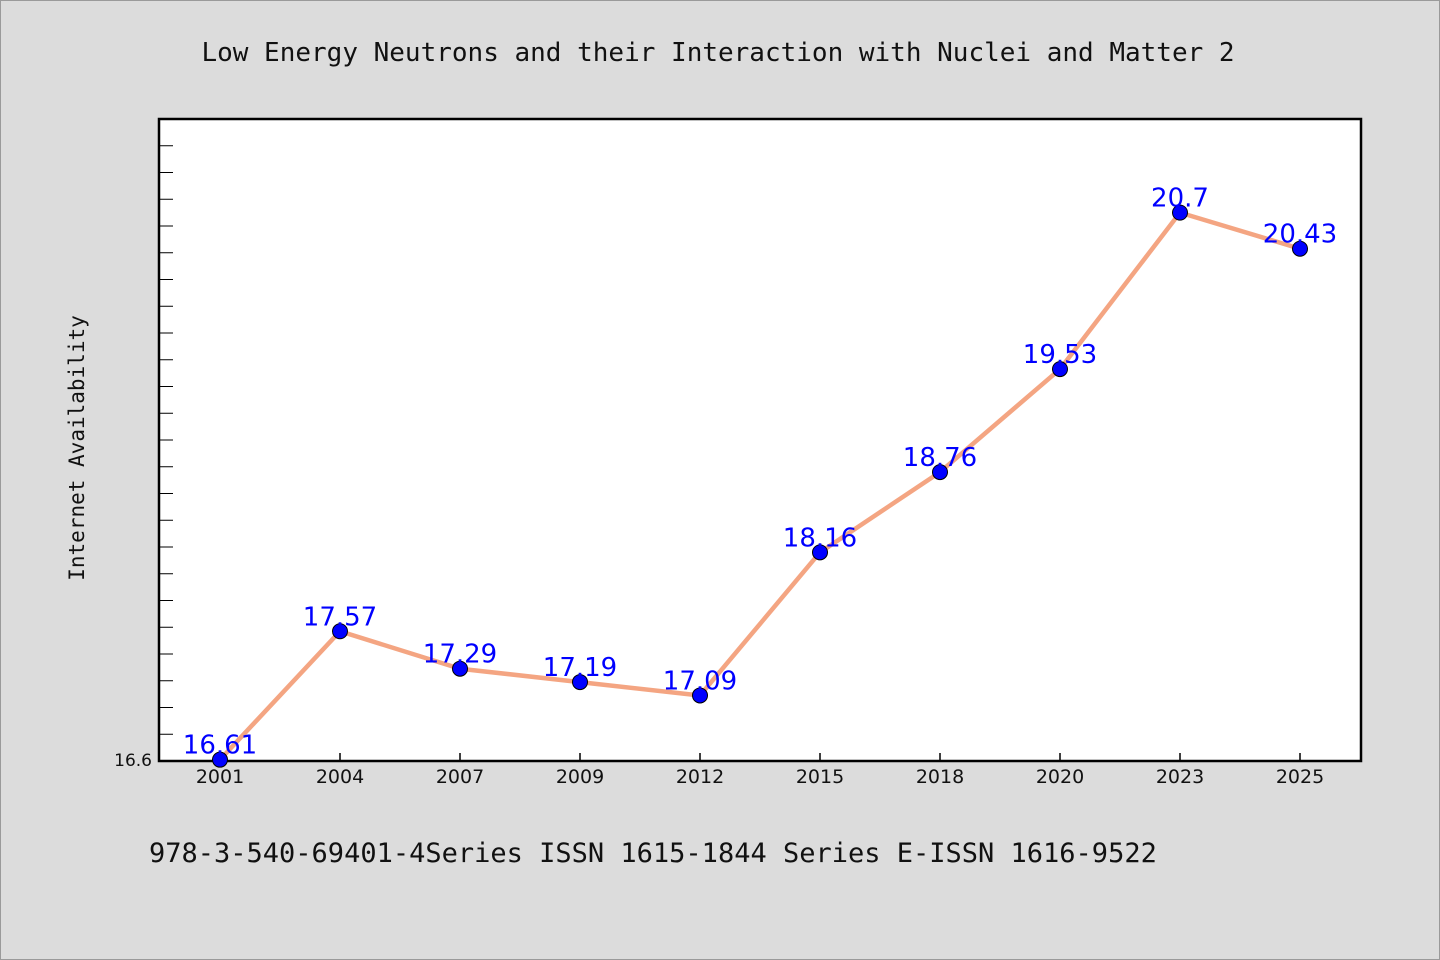 The height and width of the screenshot is (960, 1440). What do you see at coordinates (1060, 355) in the screenshot?
I see `data-label: 19.53` at bounding box center [1060, 355].